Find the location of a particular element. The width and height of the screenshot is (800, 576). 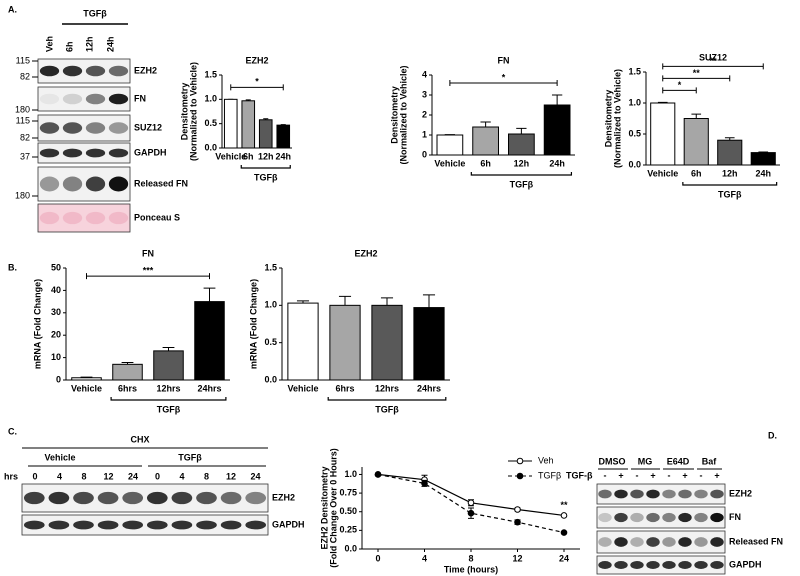

lane-label: 6h is located at coordinates (69, 46).